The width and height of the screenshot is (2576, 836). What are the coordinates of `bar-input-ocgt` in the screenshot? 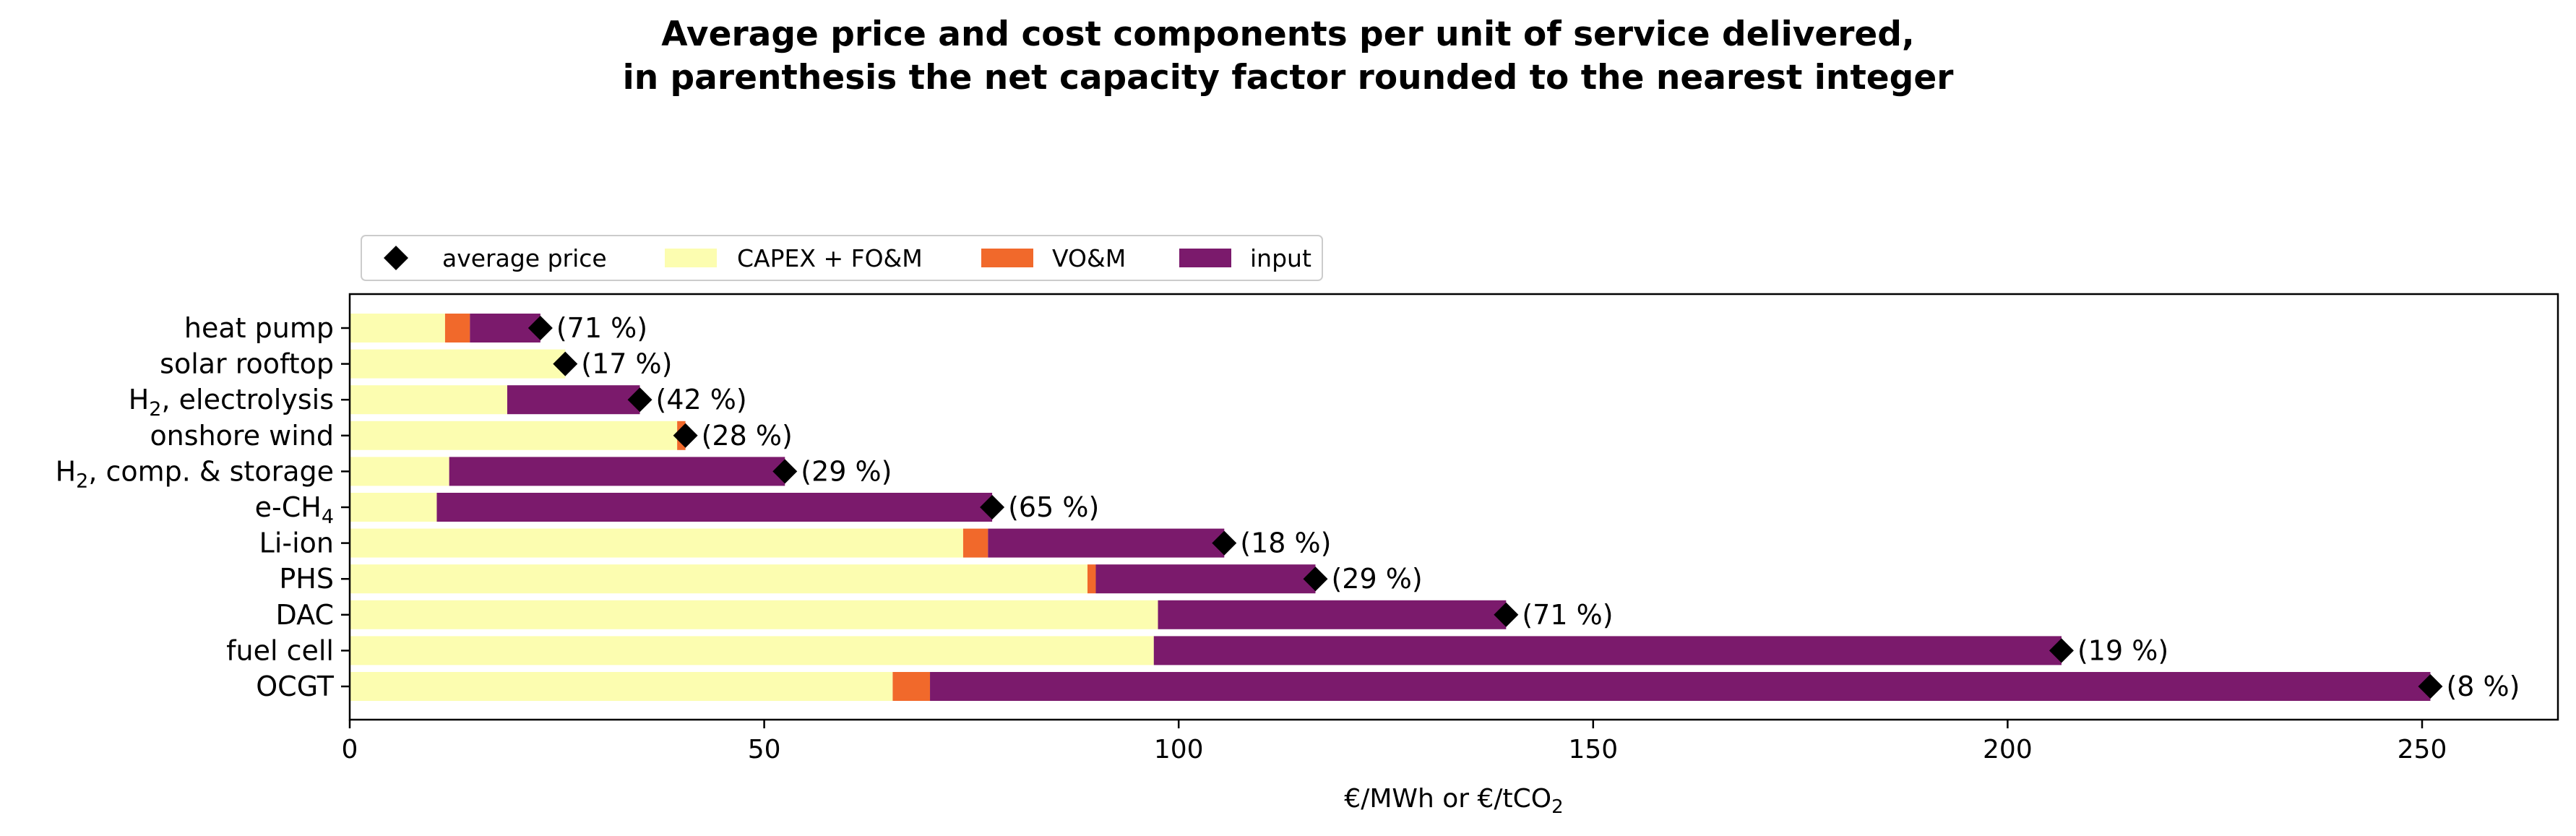 It's located at (1680, 687).